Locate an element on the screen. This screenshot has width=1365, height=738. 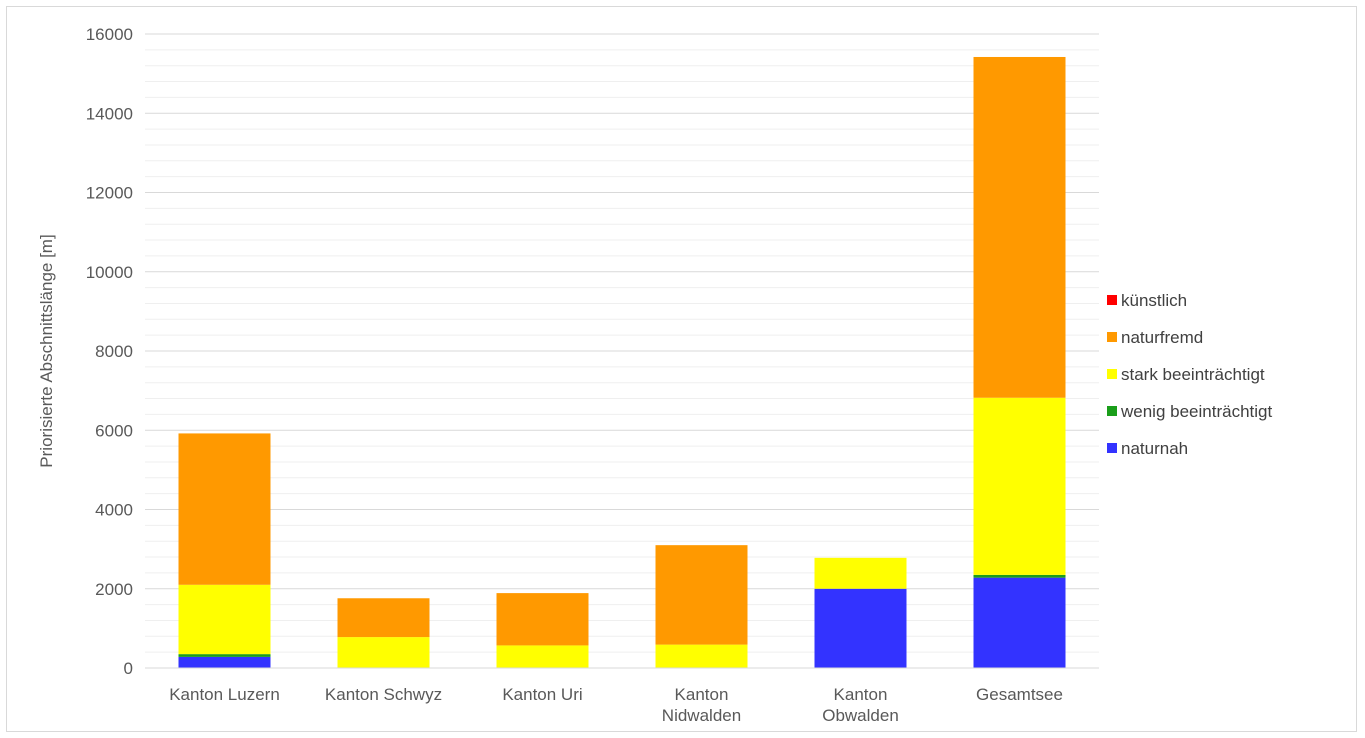
y-tick-label: 10000 is located at coordinates (109, 272).